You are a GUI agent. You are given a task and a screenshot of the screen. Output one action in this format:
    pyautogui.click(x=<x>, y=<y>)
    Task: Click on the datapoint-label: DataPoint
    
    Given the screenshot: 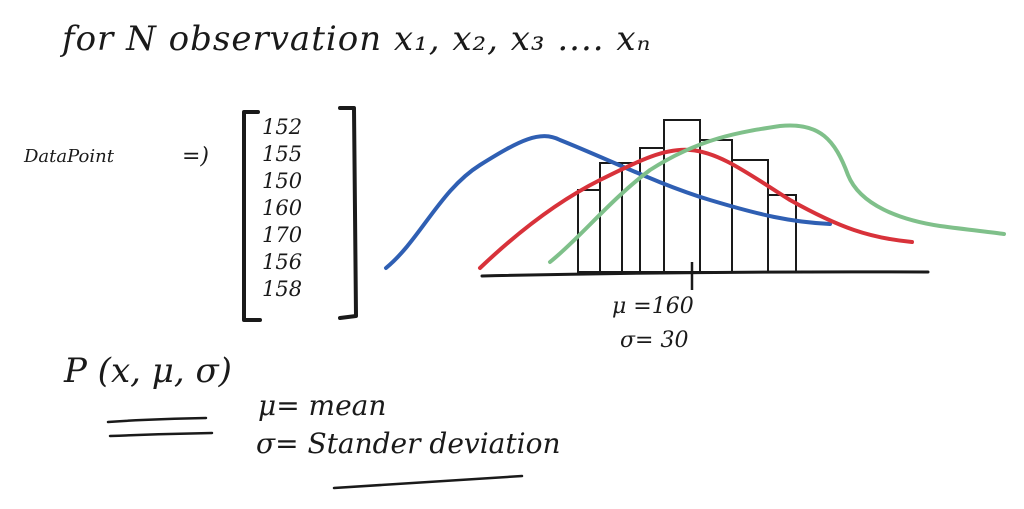 What is the action you would take?
    pyautogui.click(x=69, y=156)
    